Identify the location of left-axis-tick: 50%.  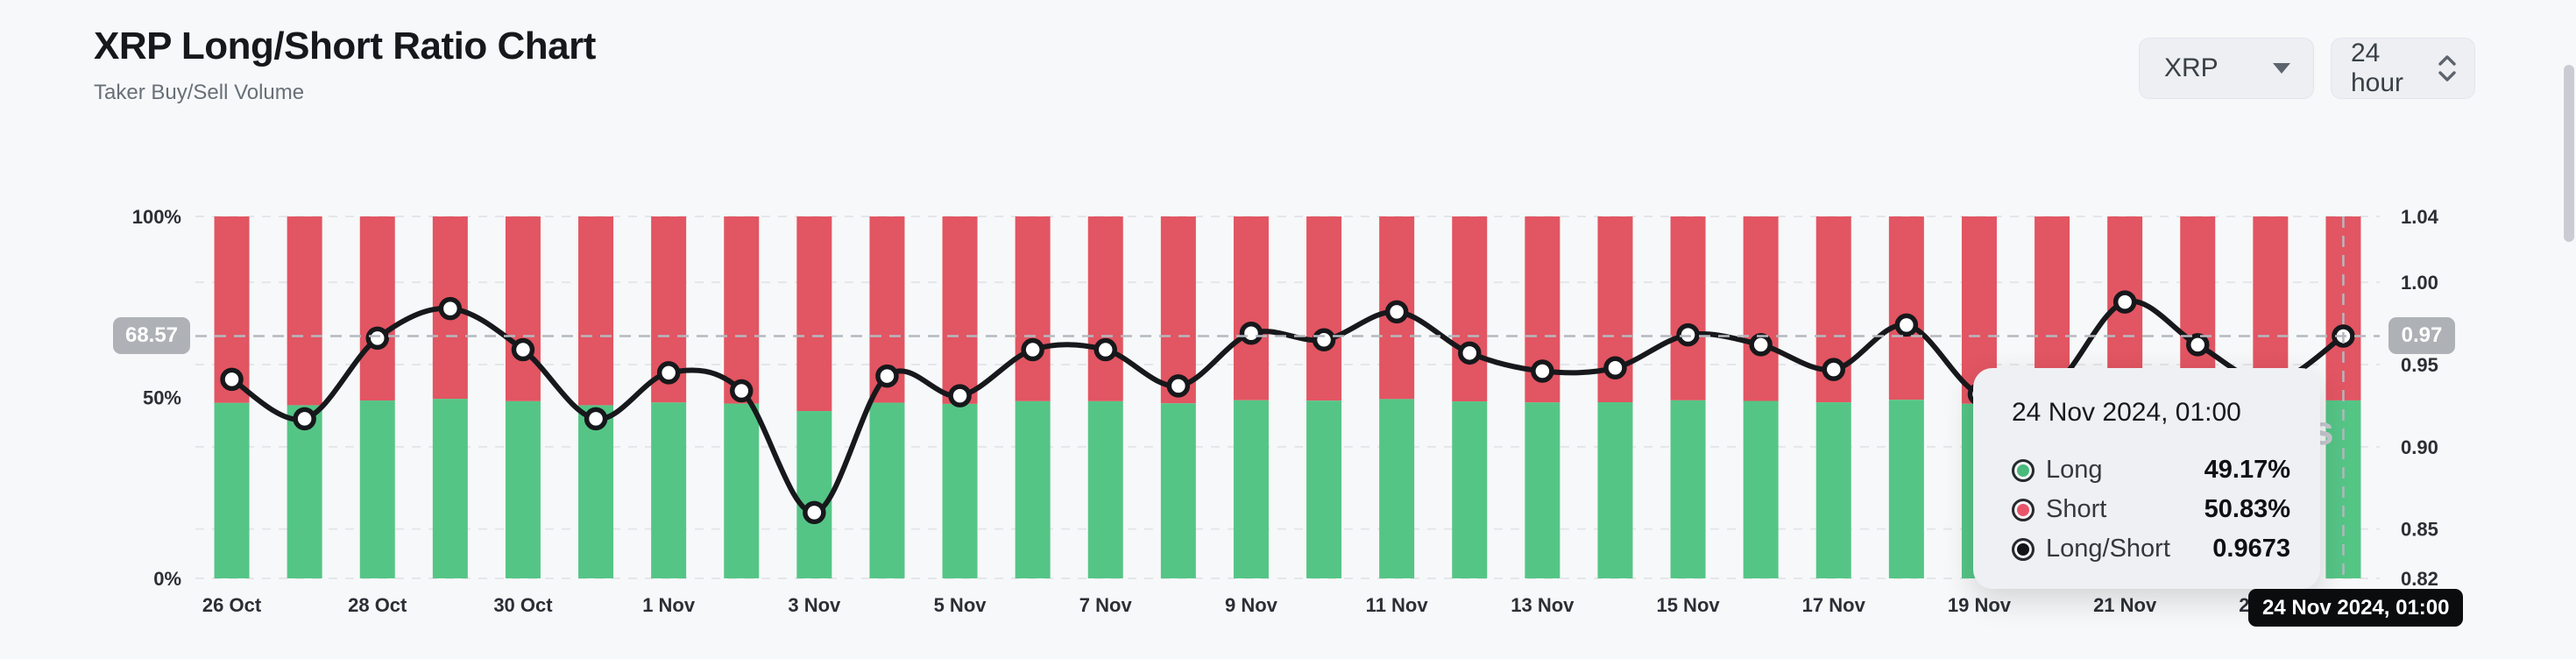
(162, 398).